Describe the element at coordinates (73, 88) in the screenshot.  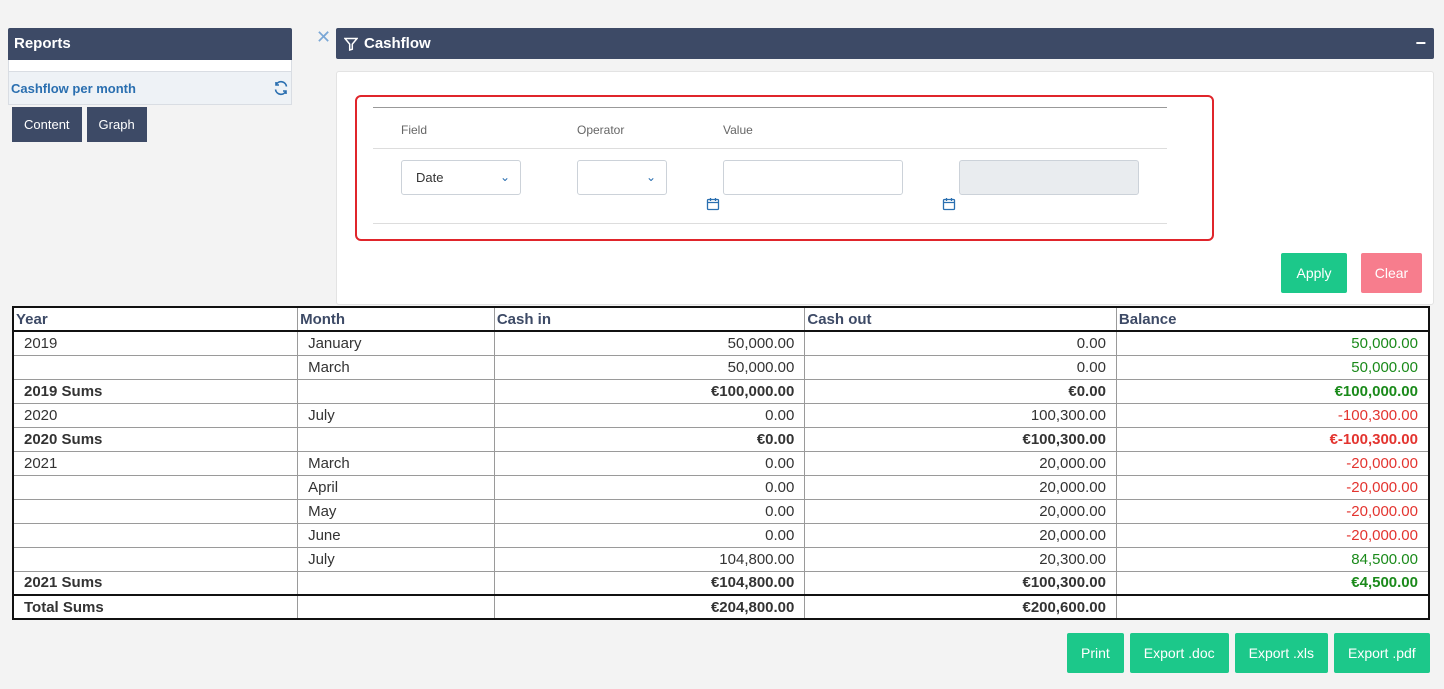
I see `report-link-cashflow: Cashflow per month` at that location.